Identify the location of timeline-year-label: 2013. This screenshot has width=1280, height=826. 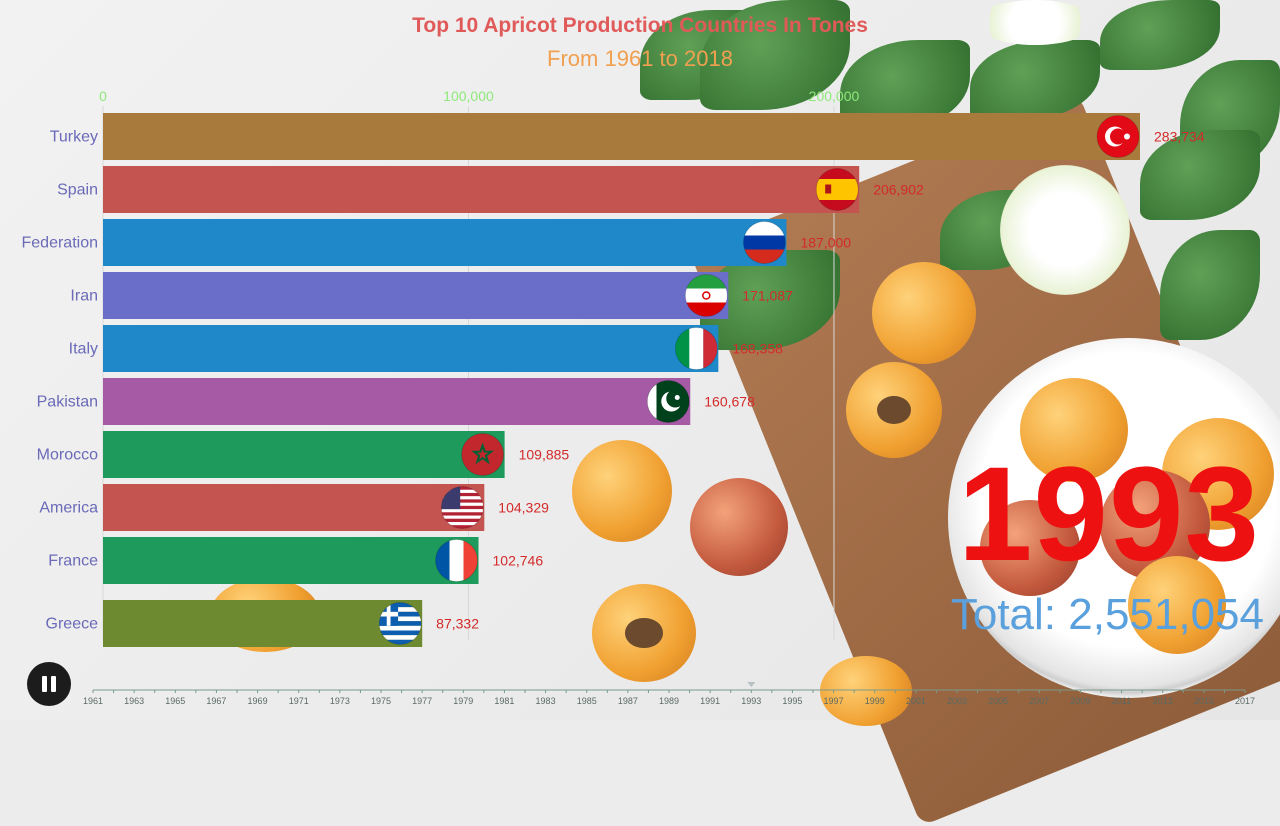
(1163, 701).